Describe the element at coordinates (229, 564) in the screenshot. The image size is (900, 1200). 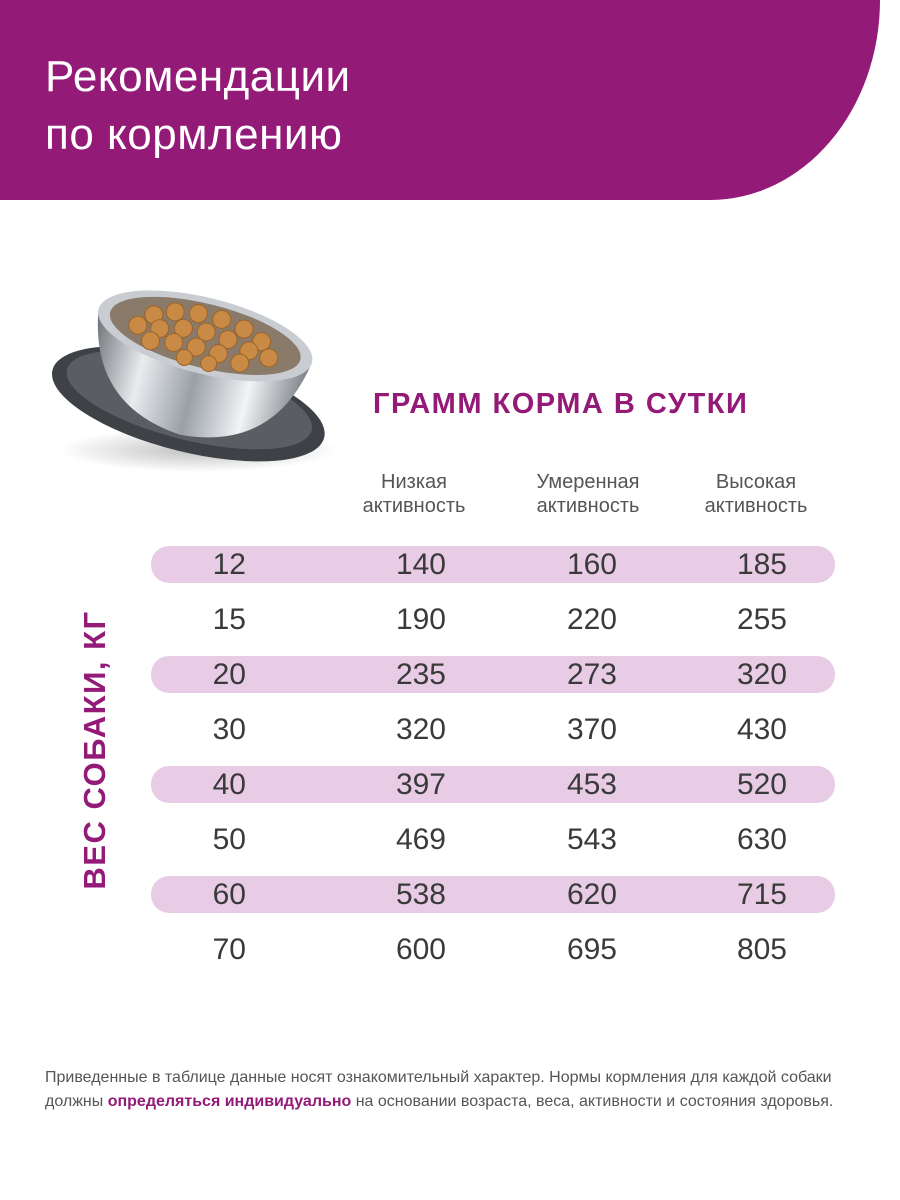
I see `weight-cell: 12` at that location.